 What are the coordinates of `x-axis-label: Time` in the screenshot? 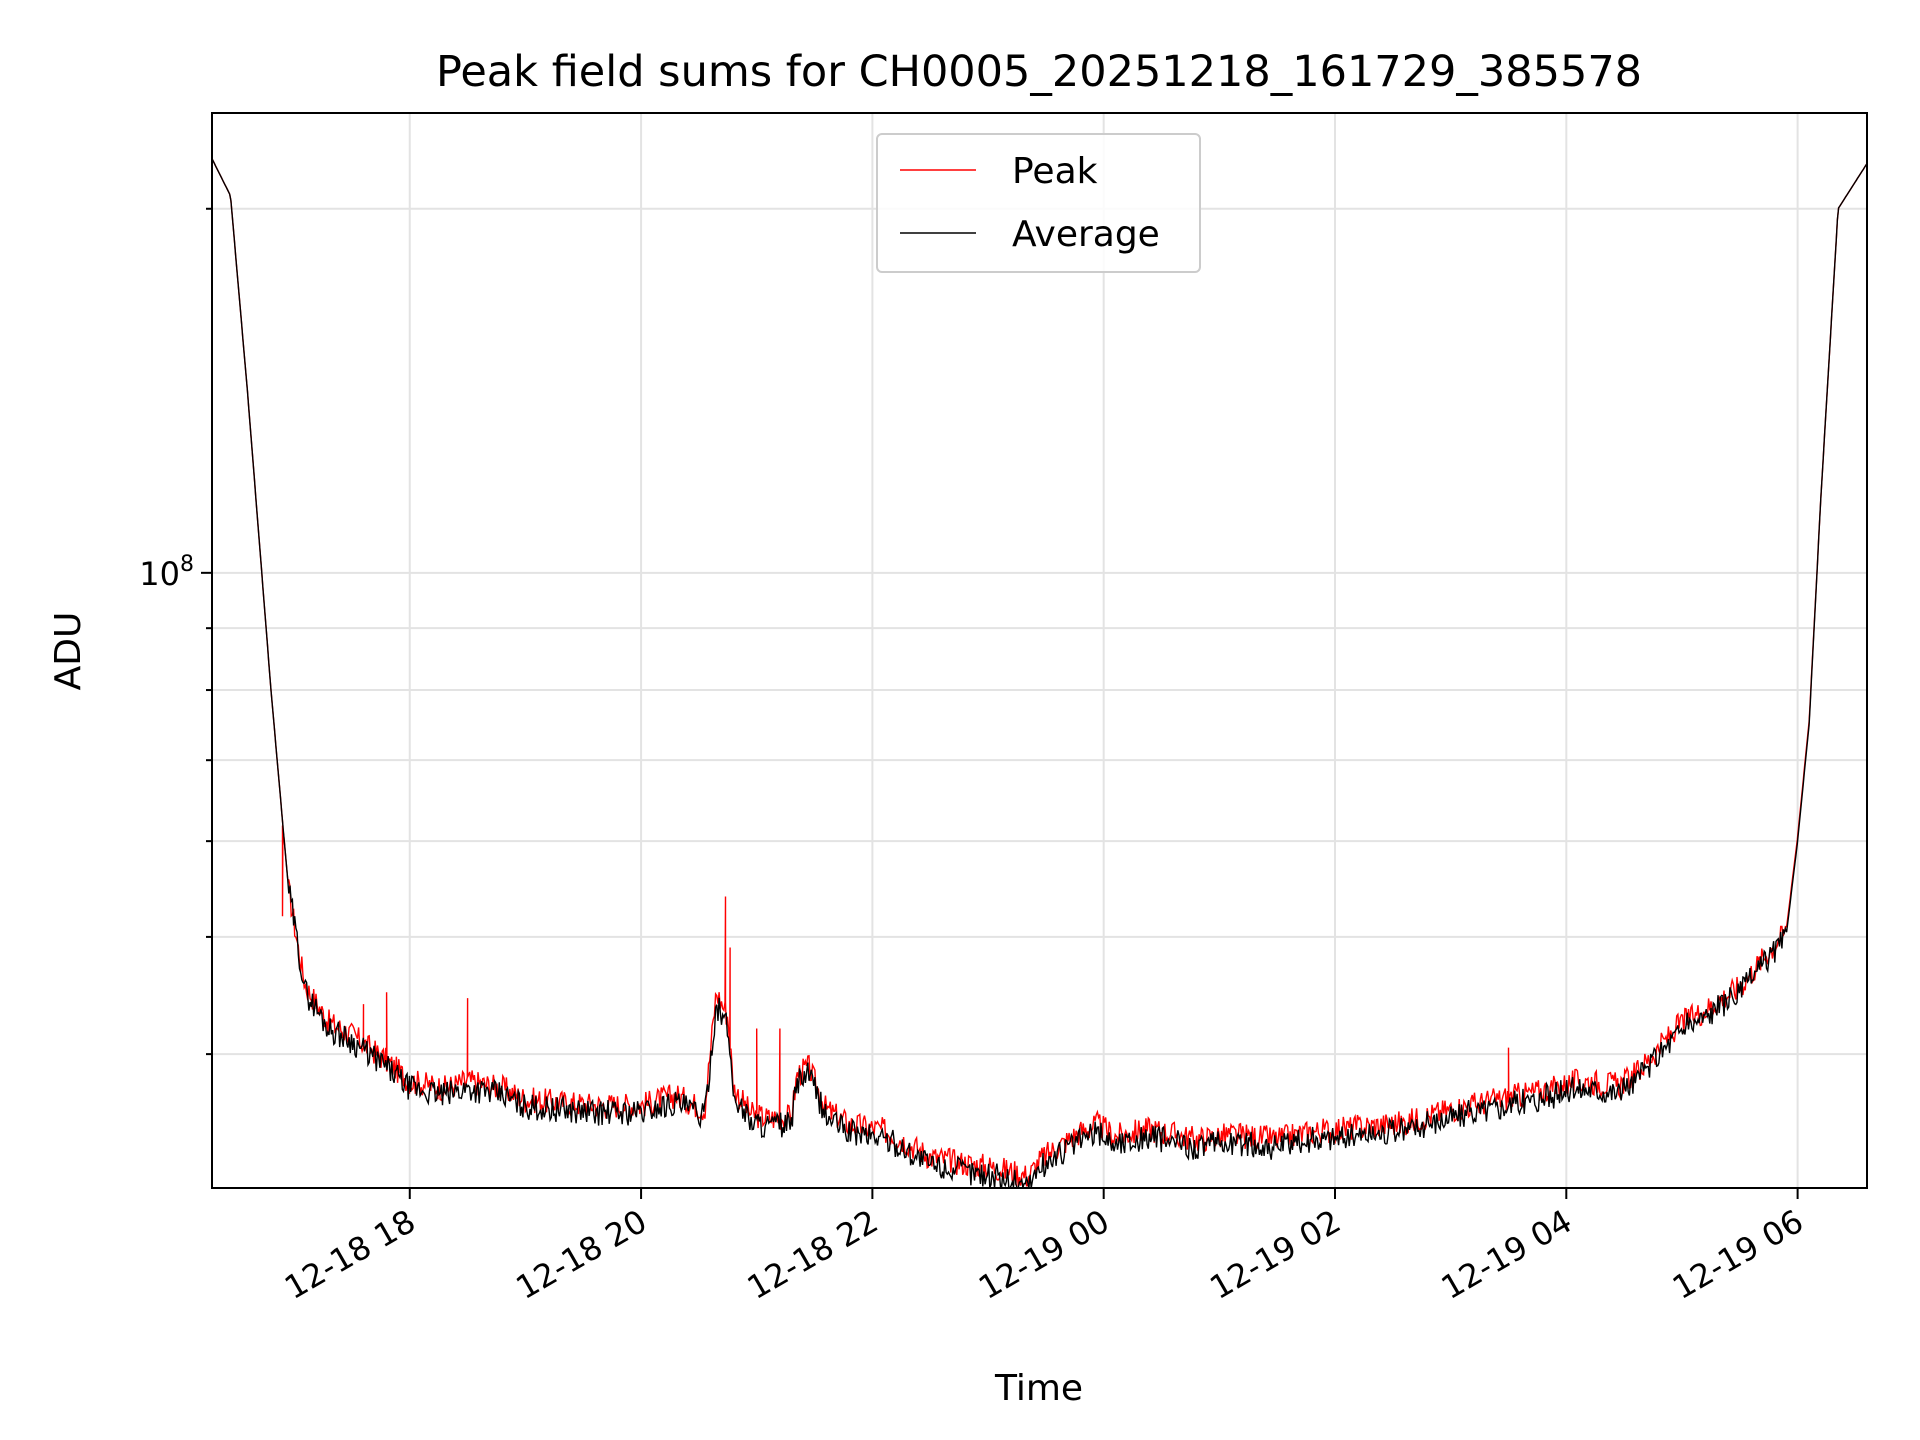 It's located at (1038, 1388).